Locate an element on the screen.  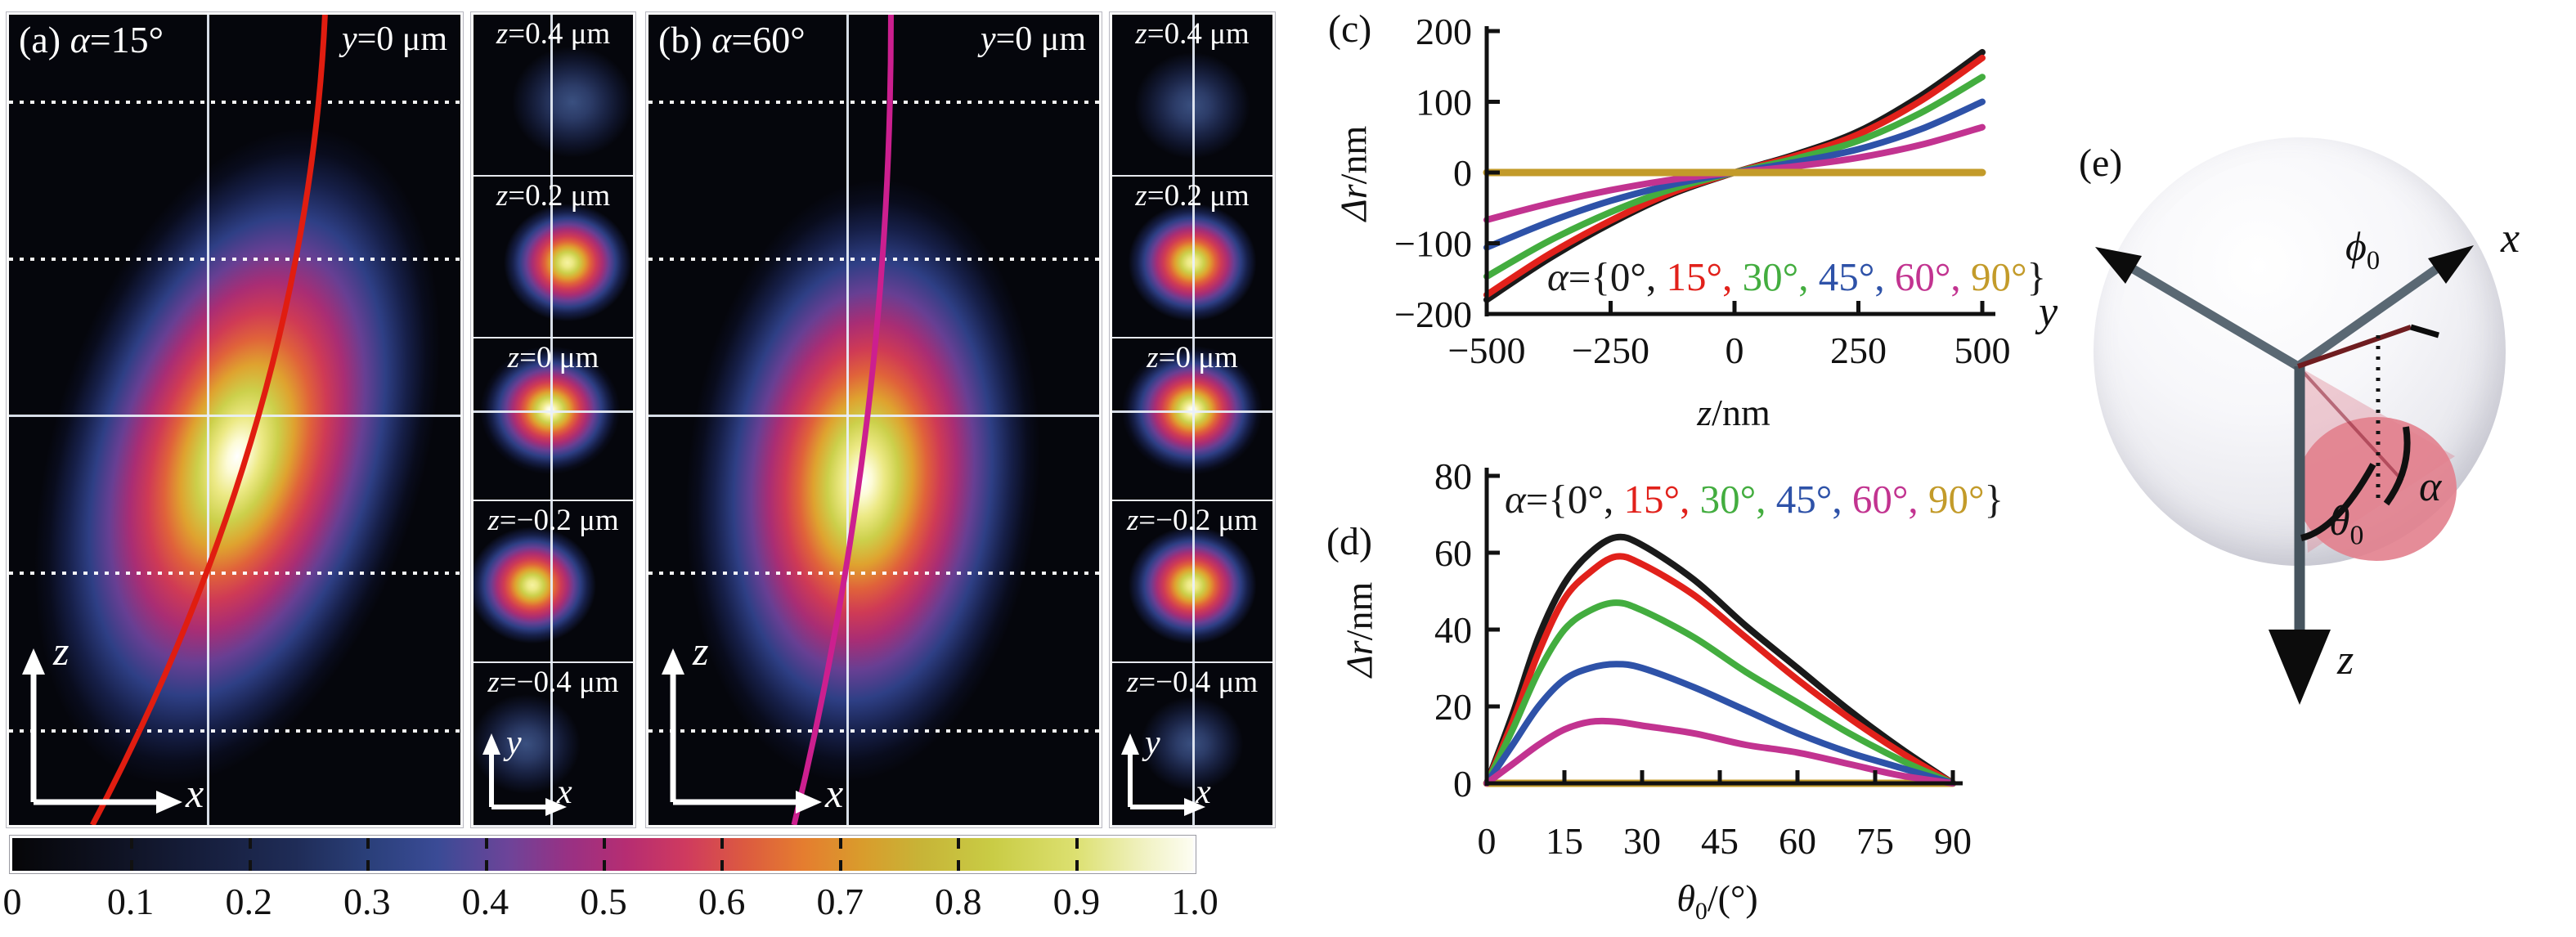
theta0-arc is located at coordinates (2338, 502).